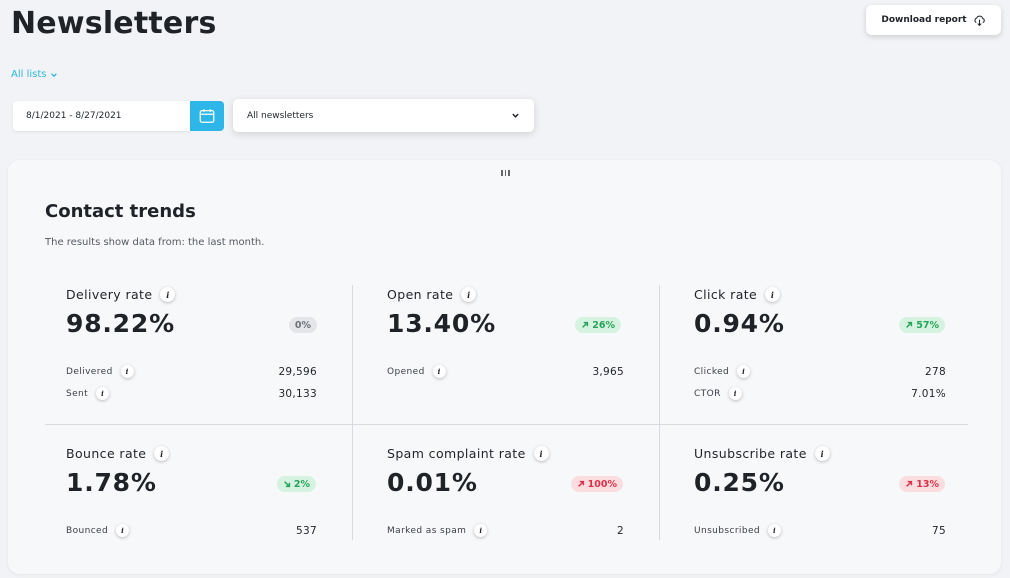 Image resolution: width=1010 pixels, height=578 pixels. Describe the element at coordinates (111, 482) in the screenshot. I see `metric-value: 1.78%` at that location.